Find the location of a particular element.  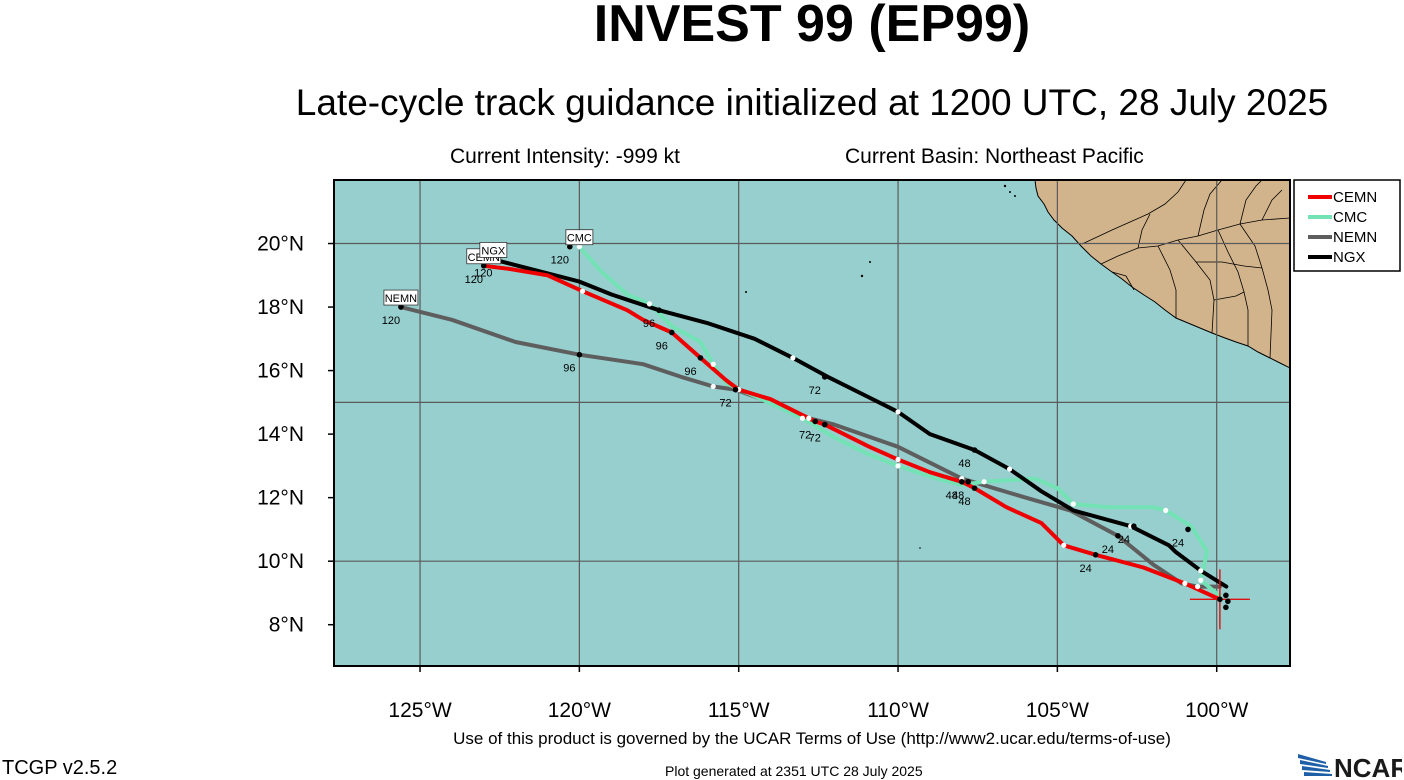

lat-tick-label: 16°N is located at coordinates (280, 371).